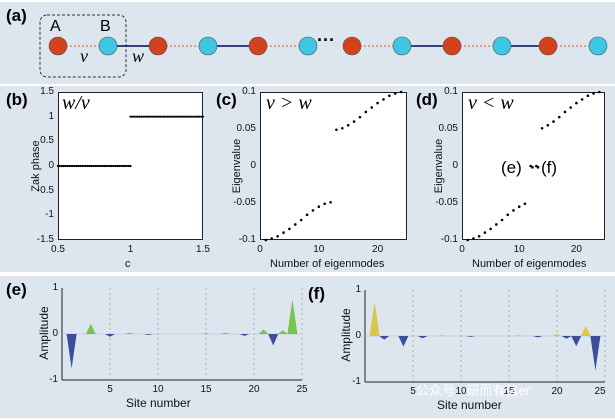 The height and width of the screenshot is (420, 615). Describe the element at coordinates (16, 15) in the screenshot. I see `panel-a-label: (a)` at that location.